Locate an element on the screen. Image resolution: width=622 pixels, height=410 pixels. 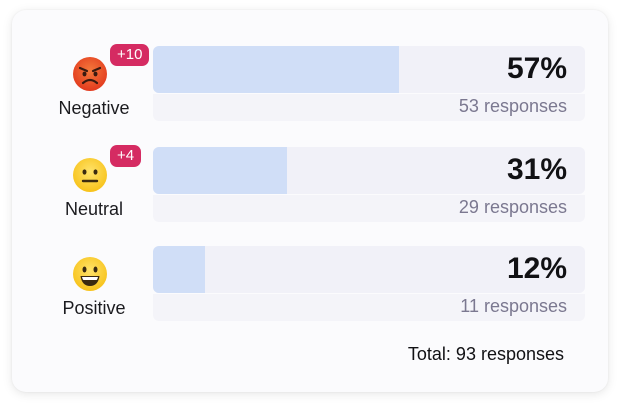
percent-value: 31% is located at coordinates (536, 169).